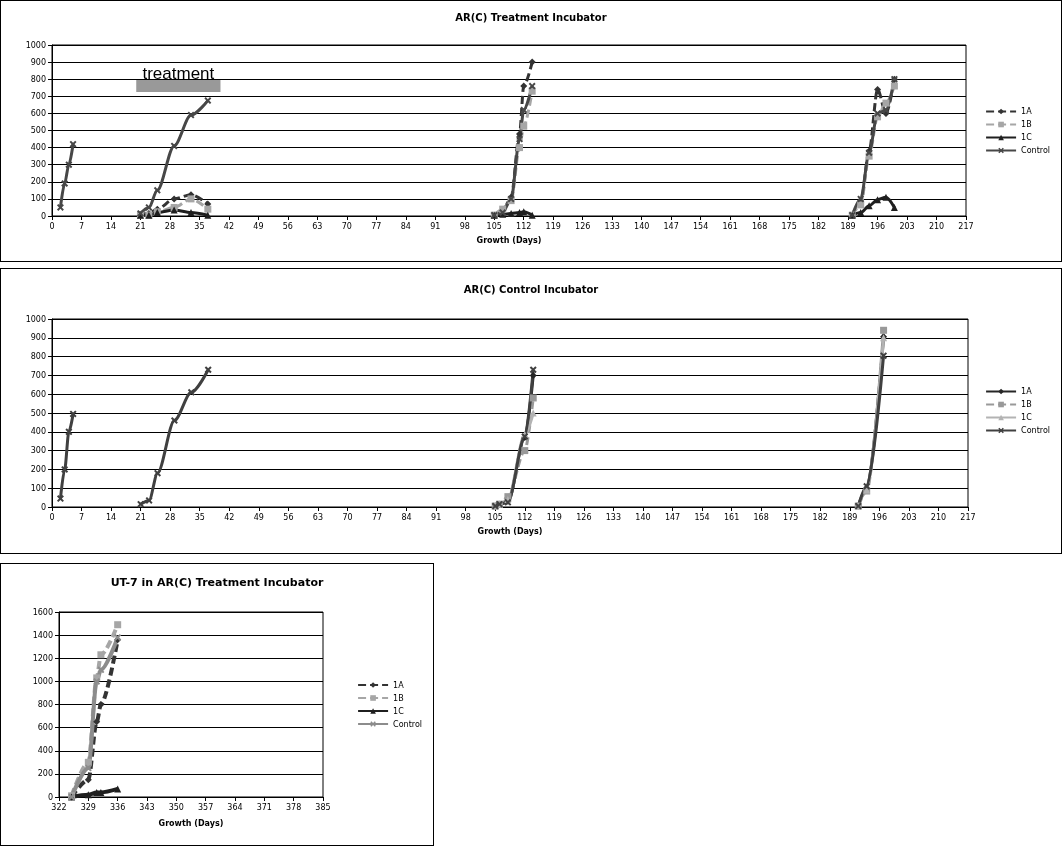  Describe the element at coordinates (966, 226) in the screenshot. I see `x-tick-label: 217` at that location.